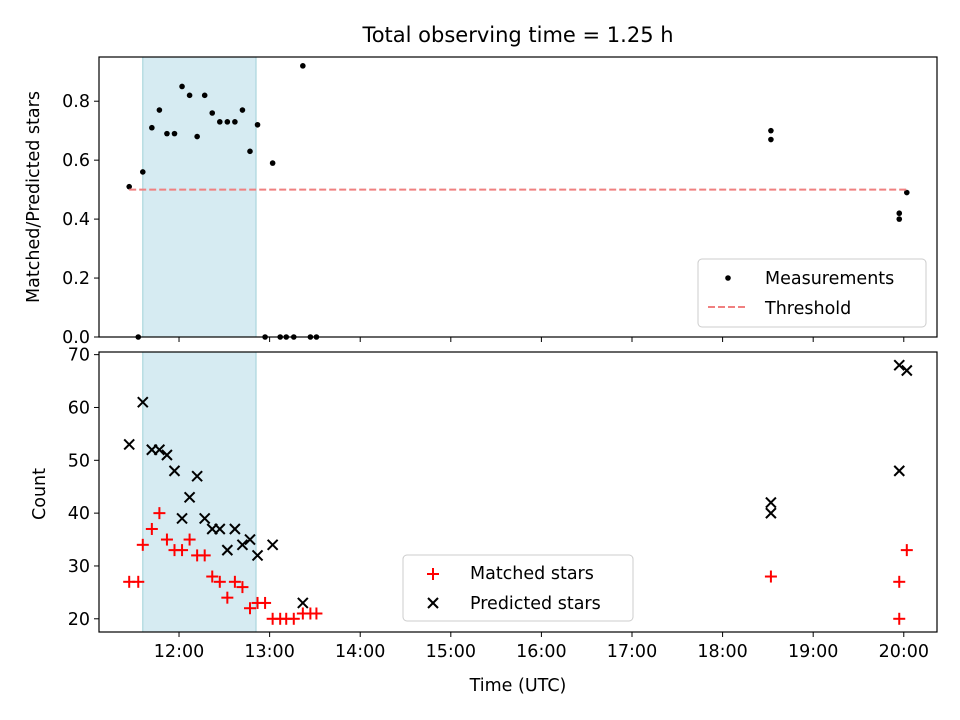  What do you see at coordinates (269, 652) in the screenshot?
I see `bottom-x-tick-label: 13:00` at bounding box center [269, 652].